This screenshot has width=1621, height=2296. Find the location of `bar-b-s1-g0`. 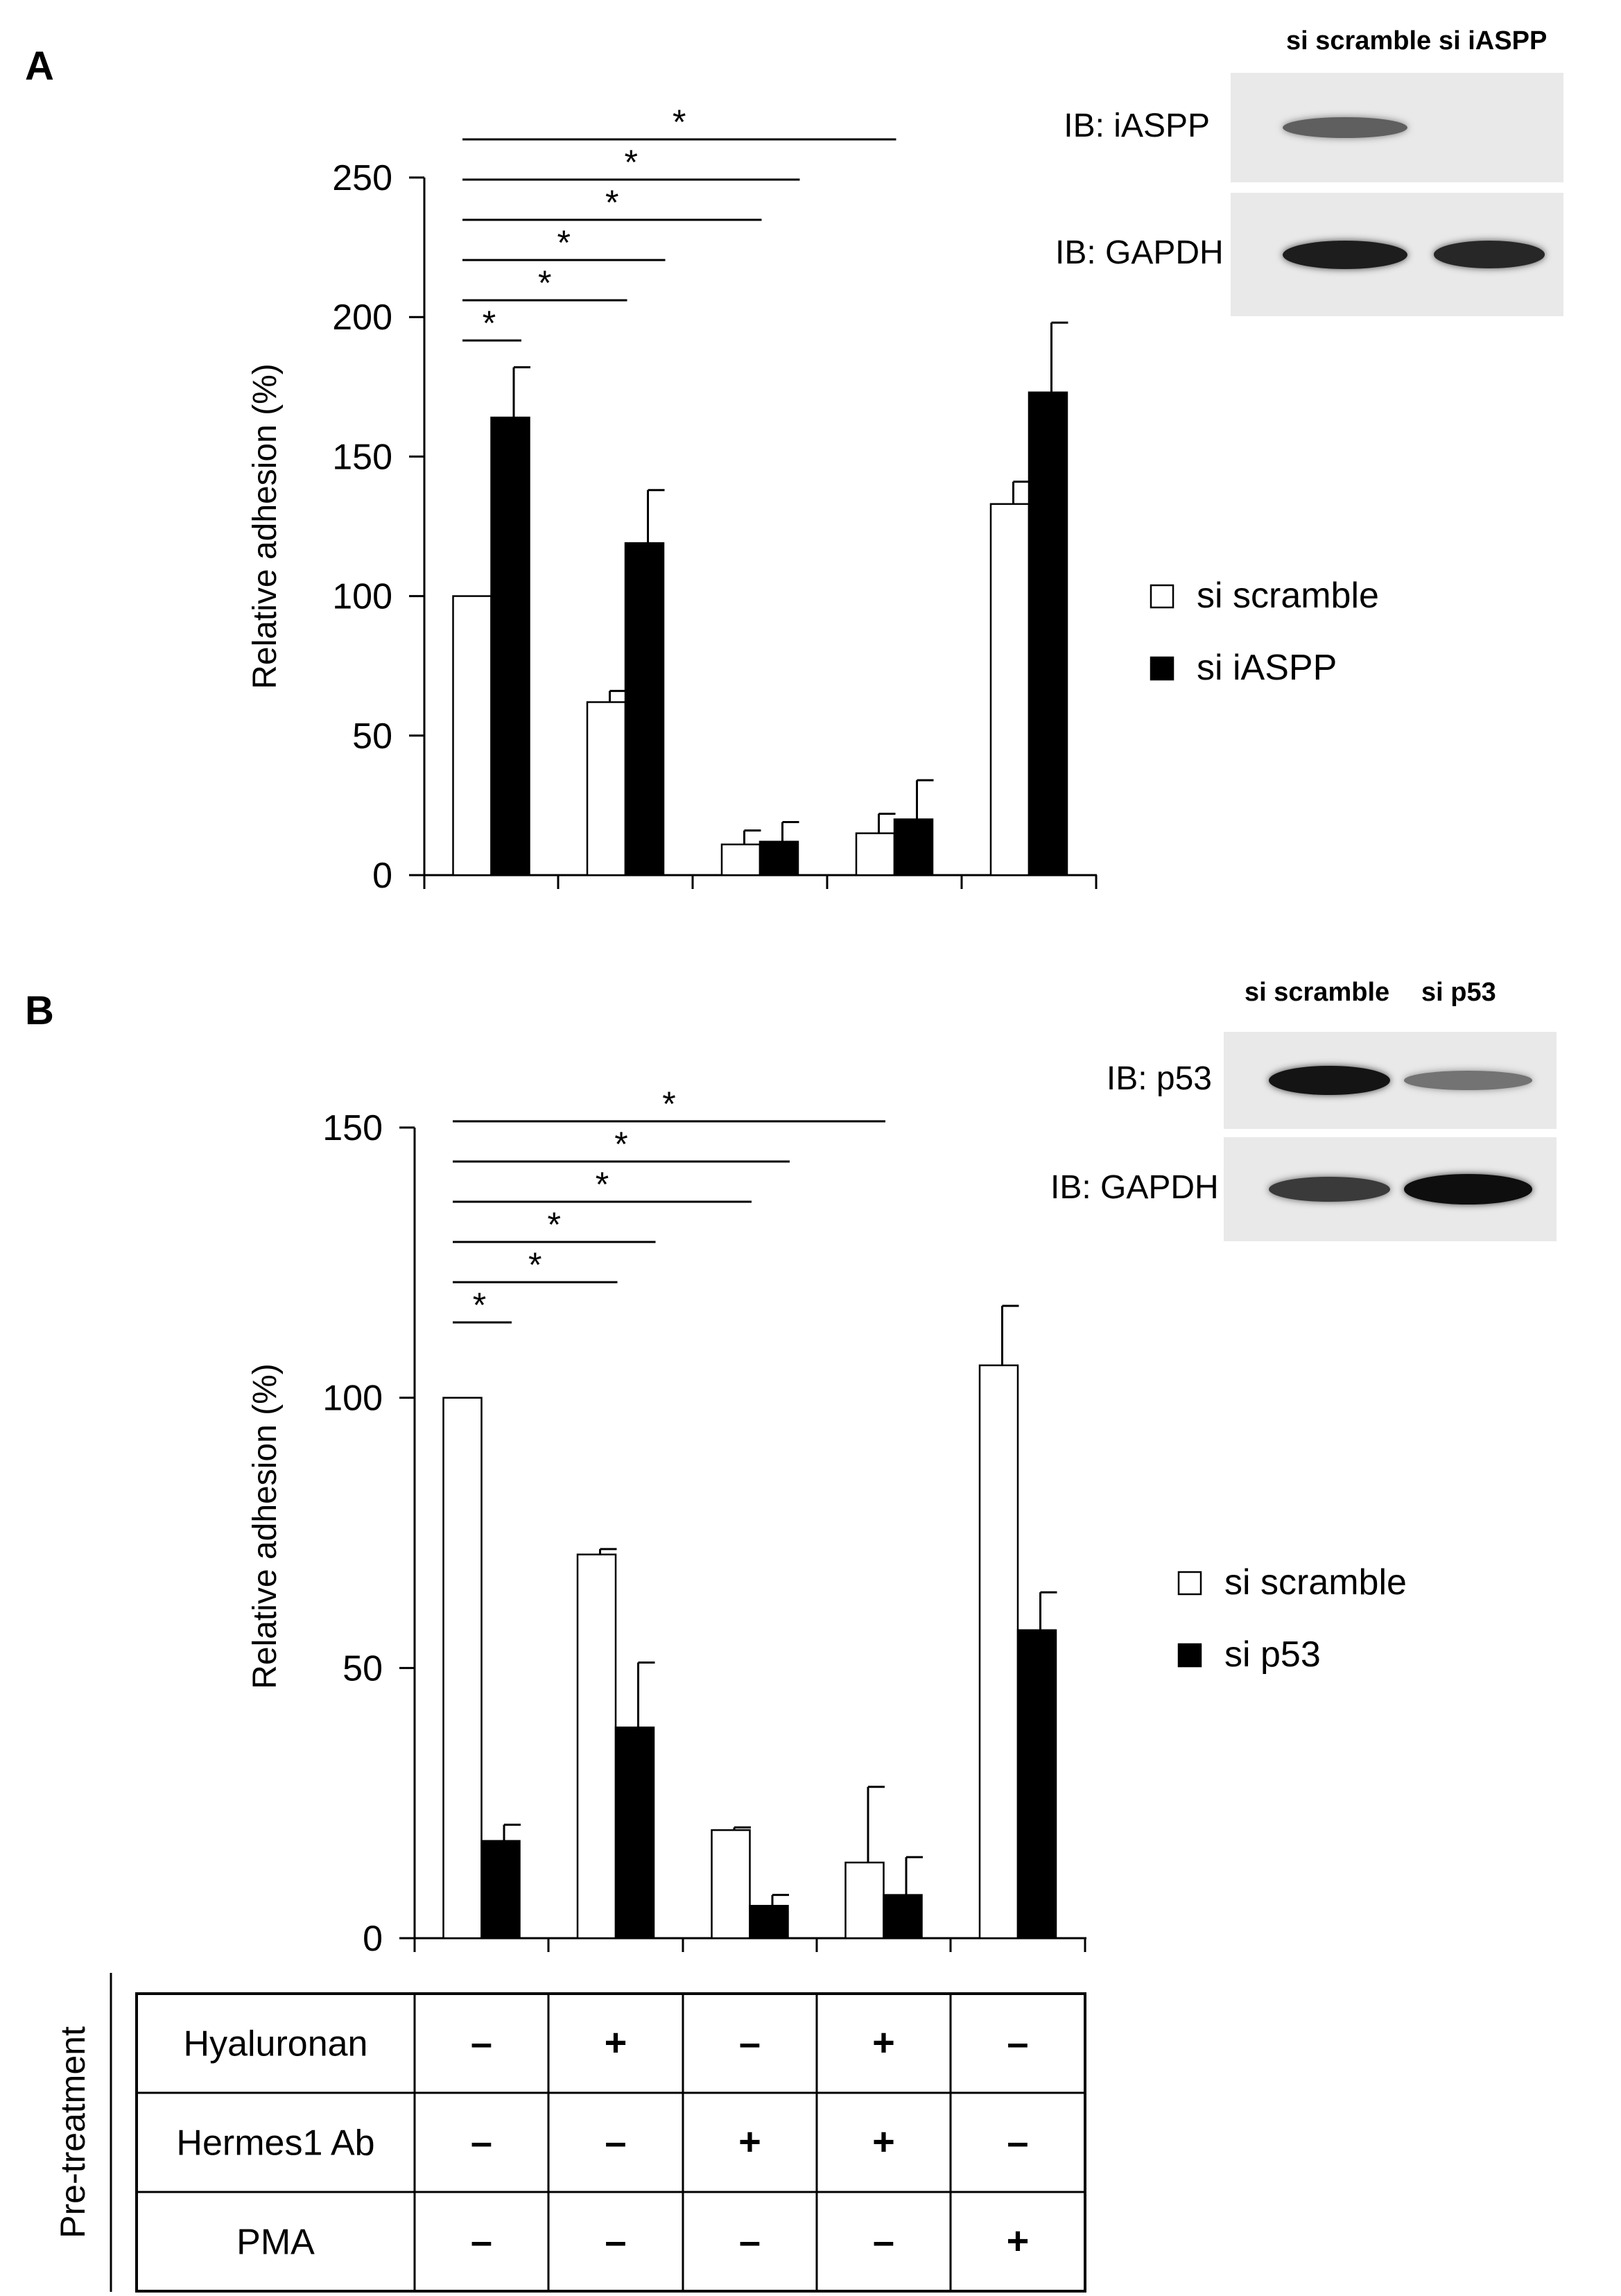

bar-b-s1-g0 is located at coordinates (500, 1890).